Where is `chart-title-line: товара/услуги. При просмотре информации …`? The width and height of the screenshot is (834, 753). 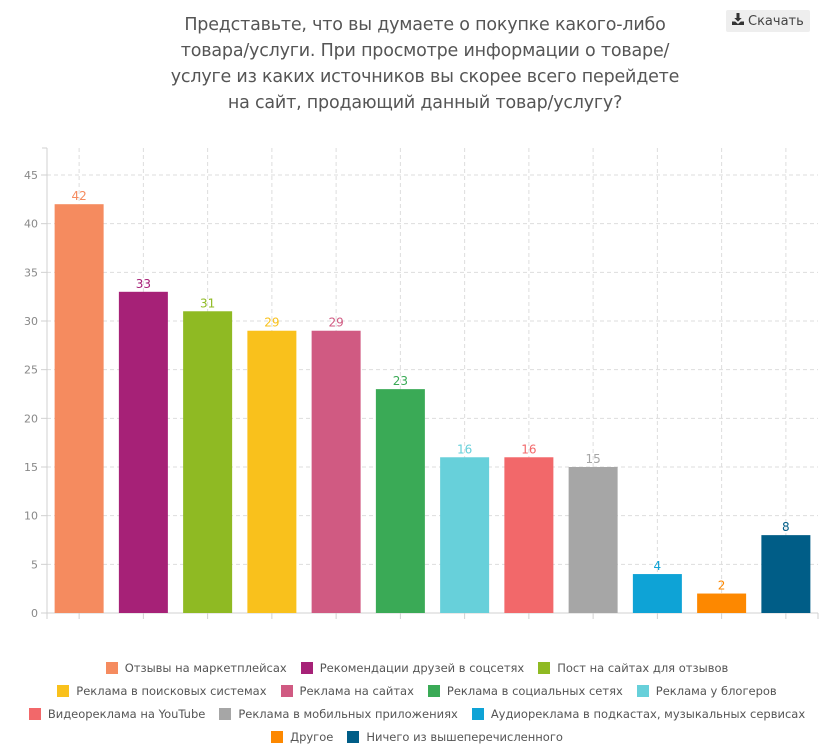
chart-title-line: товара/услуги. При просмотре информации … is located at coordinates (425, 51).